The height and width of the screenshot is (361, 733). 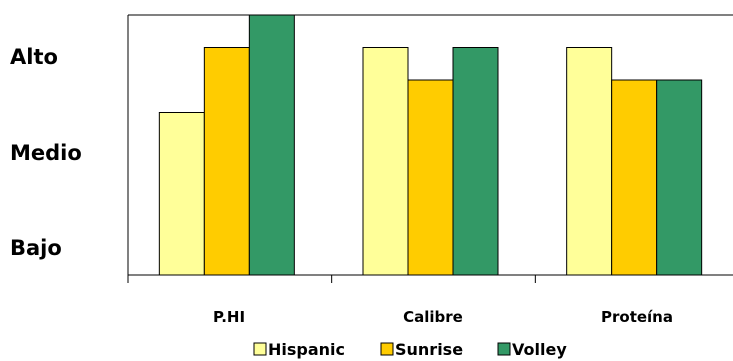 What do you see at coordinates (387, 349) in the screenshot?
I see `legend-swatch-sunrise` at bounding box center [387, 349].